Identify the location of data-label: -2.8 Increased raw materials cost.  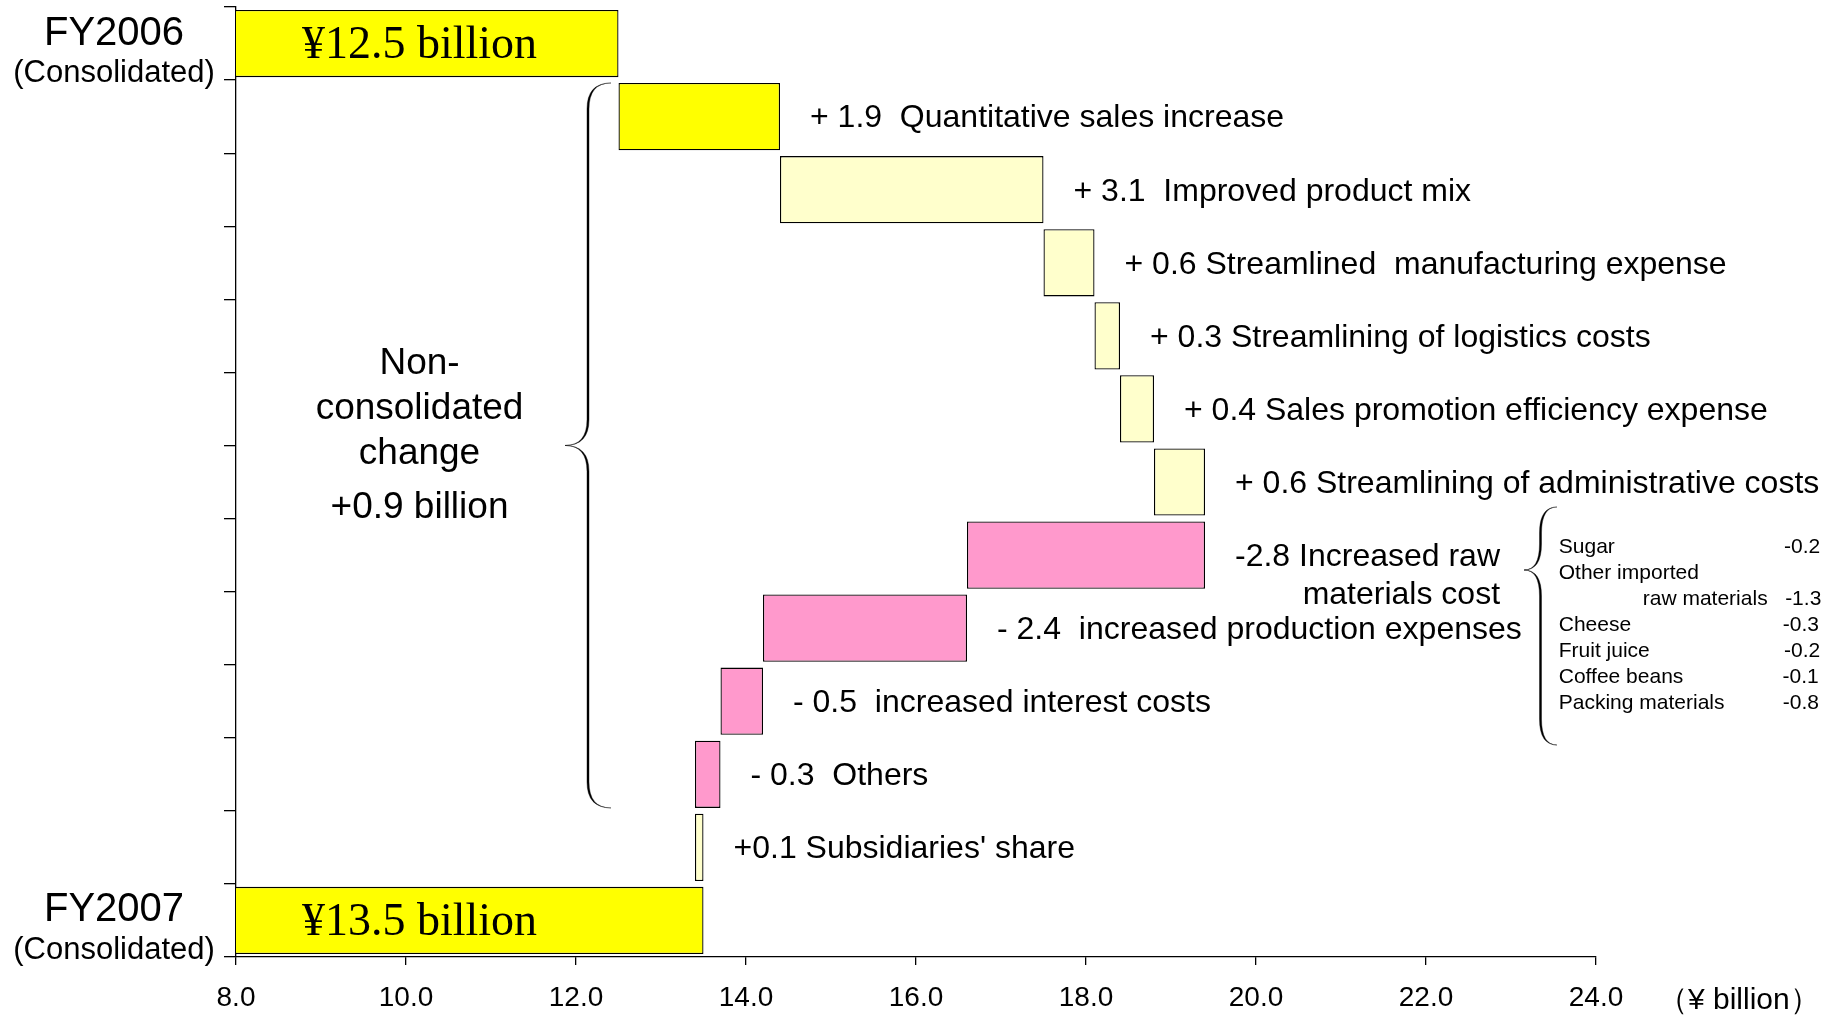
(1368, 573).